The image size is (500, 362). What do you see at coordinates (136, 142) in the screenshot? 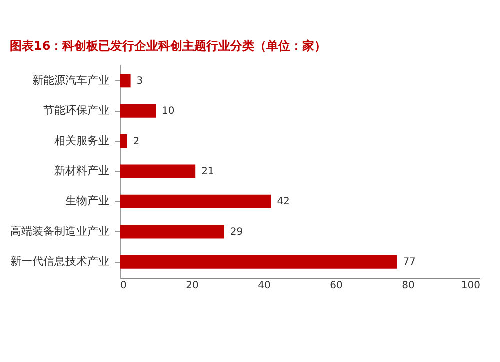
I see `data-label: 2` at bounding box center [136, 142].